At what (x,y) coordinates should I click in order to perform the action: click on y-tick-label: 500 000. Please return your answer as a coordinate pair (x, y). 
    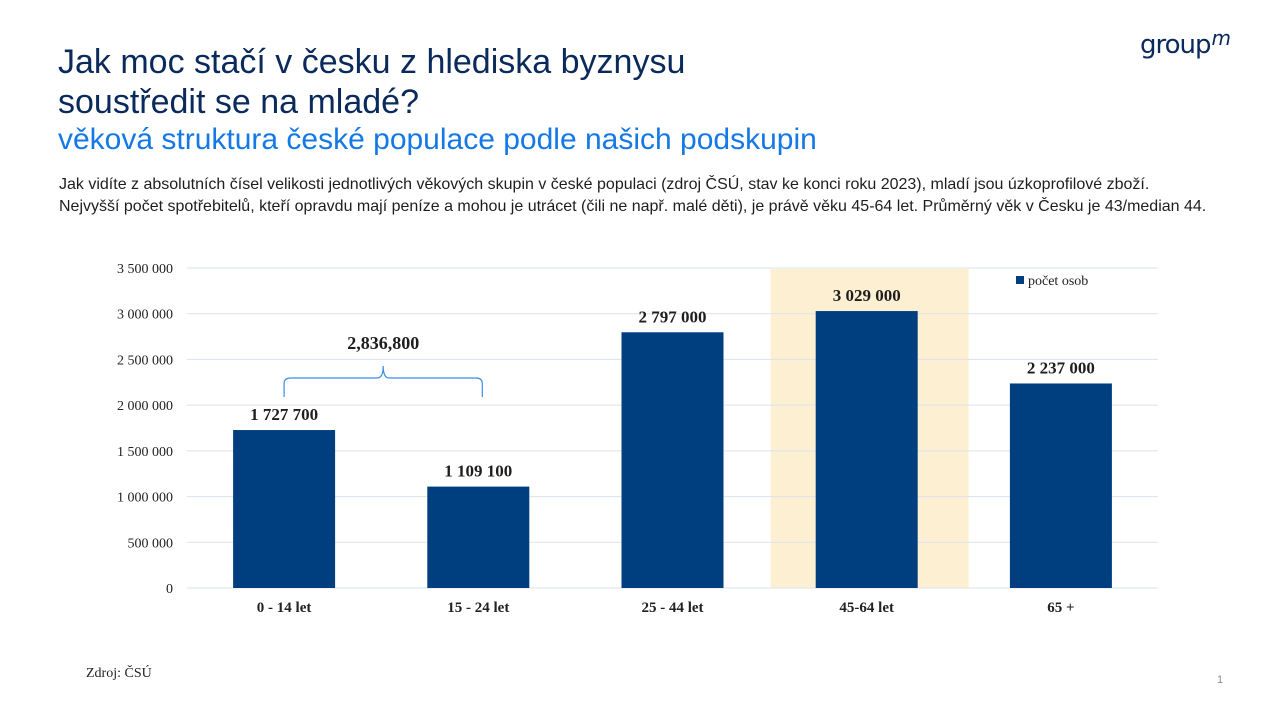
    Looking at the image, I should click on (151, 543).